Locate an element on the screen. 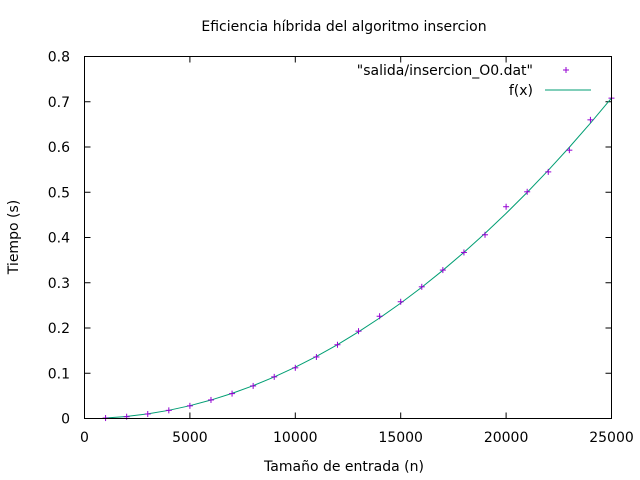 Image resolution: width=640 pixels, height=480 pixels. x-tick-label: 25000 is located at coordinates (611, 438).